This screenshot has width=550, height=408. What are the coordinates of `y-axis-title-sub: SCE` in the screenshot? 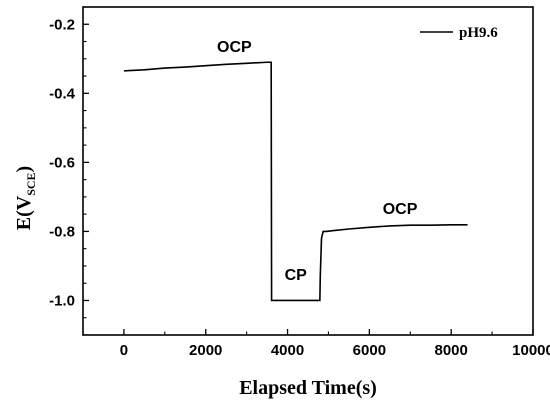 It's located at (31, 183).